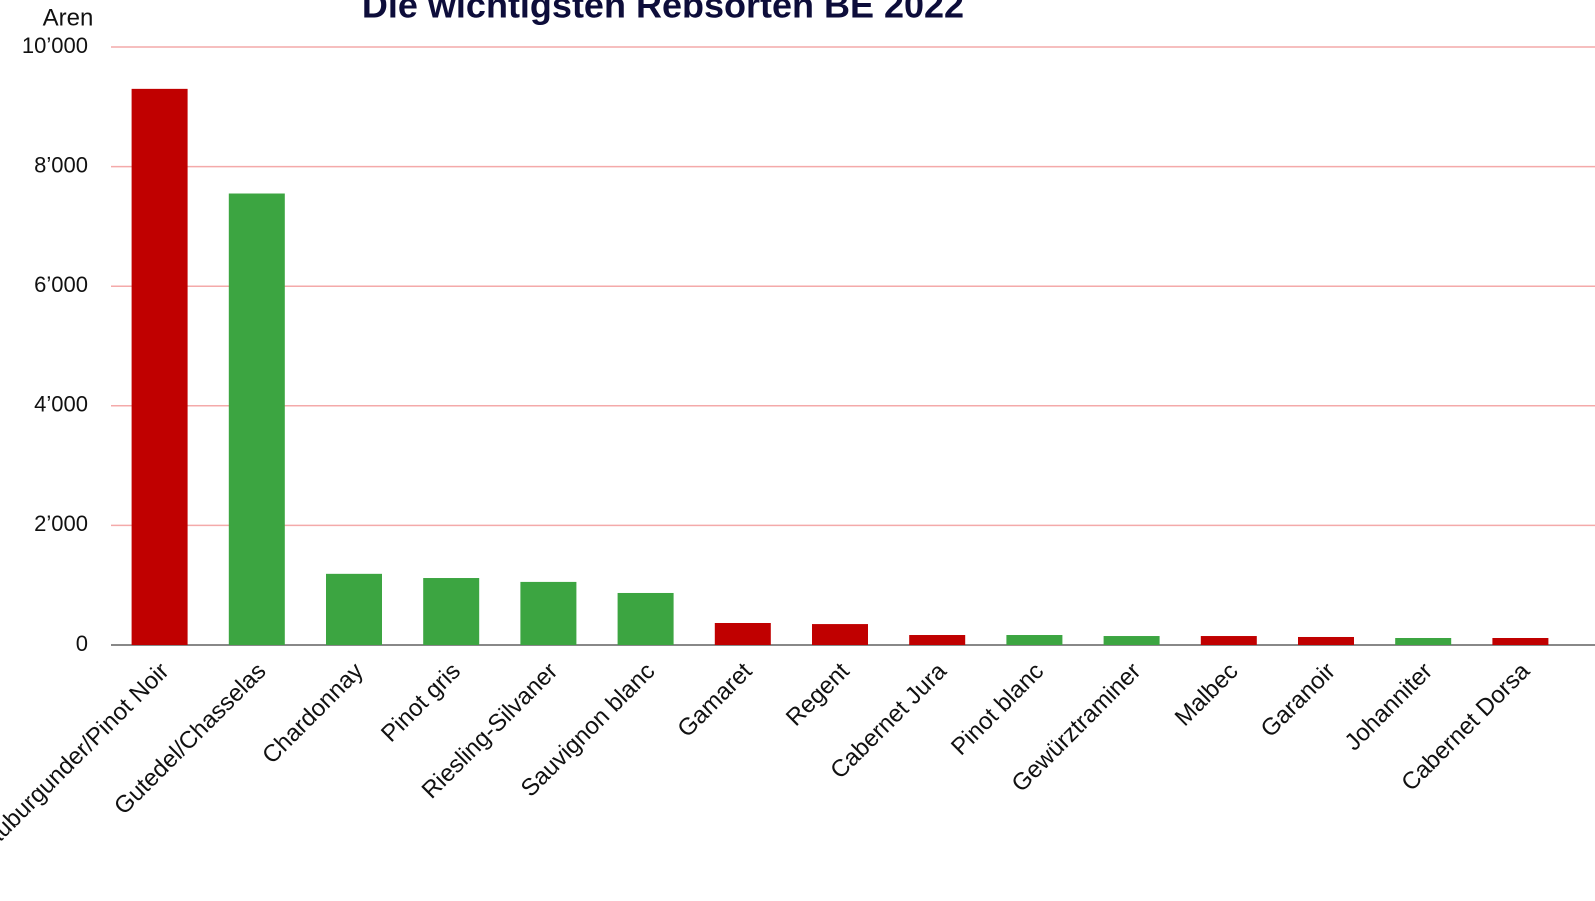  I want to click on x-tick-label: Pinot gris, so click(421, 703).